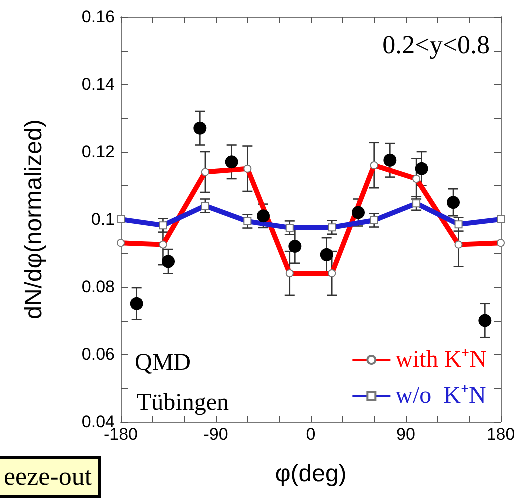  Describe the element at coordinates (442, 360) in the screenshot. I see `legend-label: with K⁺N` at that location.